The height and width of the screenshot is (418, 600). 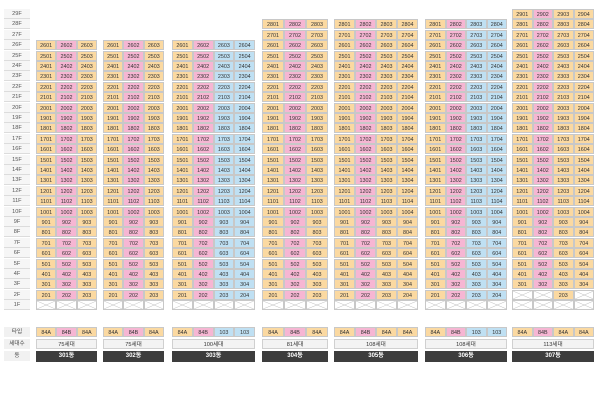 What do you see at coordinates (583, 45) in the screenshot?
I see `unit-cell: 2604` at bounding box center [583, 45].